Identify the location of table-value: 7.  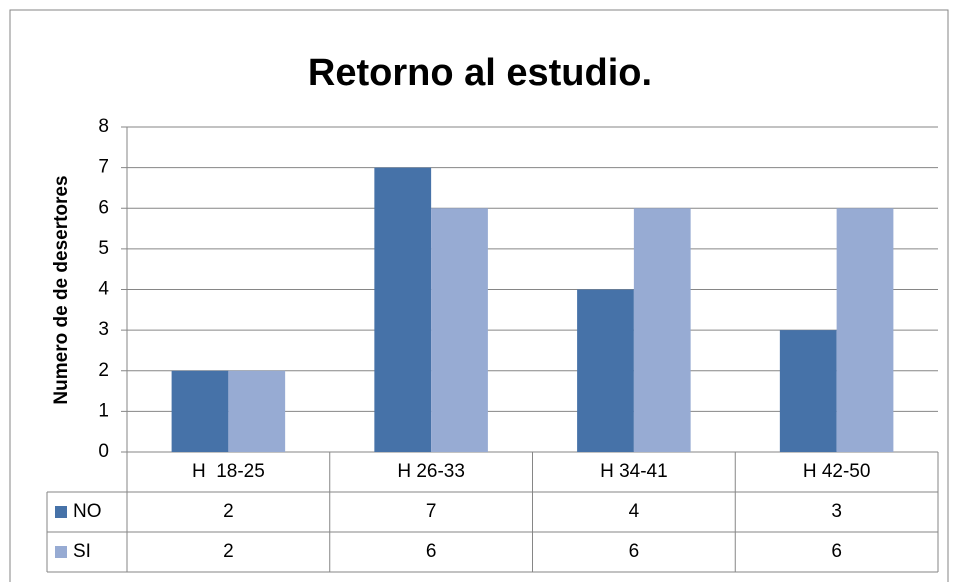
(431, 511).